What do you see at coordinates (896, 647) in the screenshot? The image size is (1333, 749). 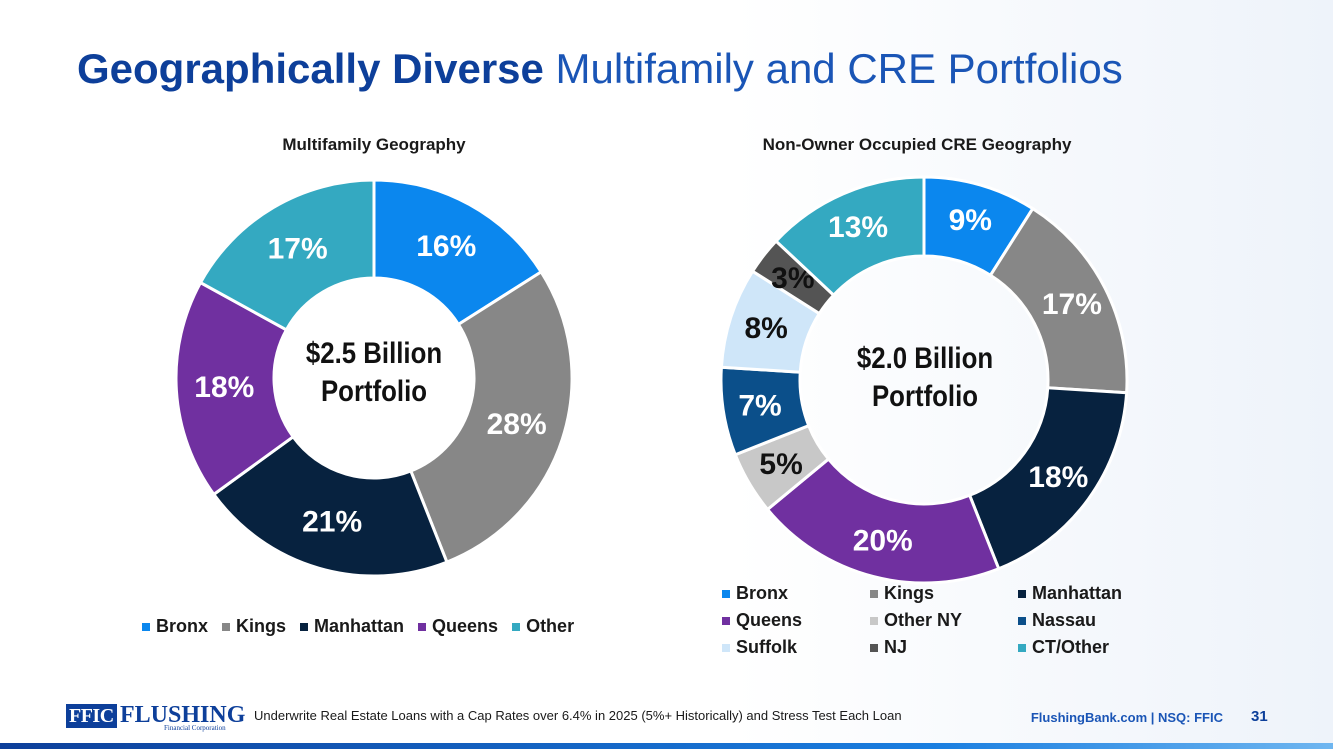 I see `cre-legend-label: NJ` at bounding box center [896, 647].